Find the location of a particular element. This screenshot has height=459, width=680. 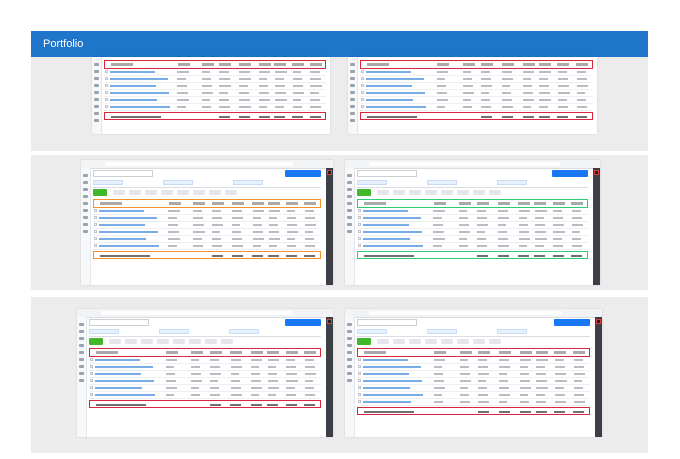

level-tab is located at coordinates (174, 331).